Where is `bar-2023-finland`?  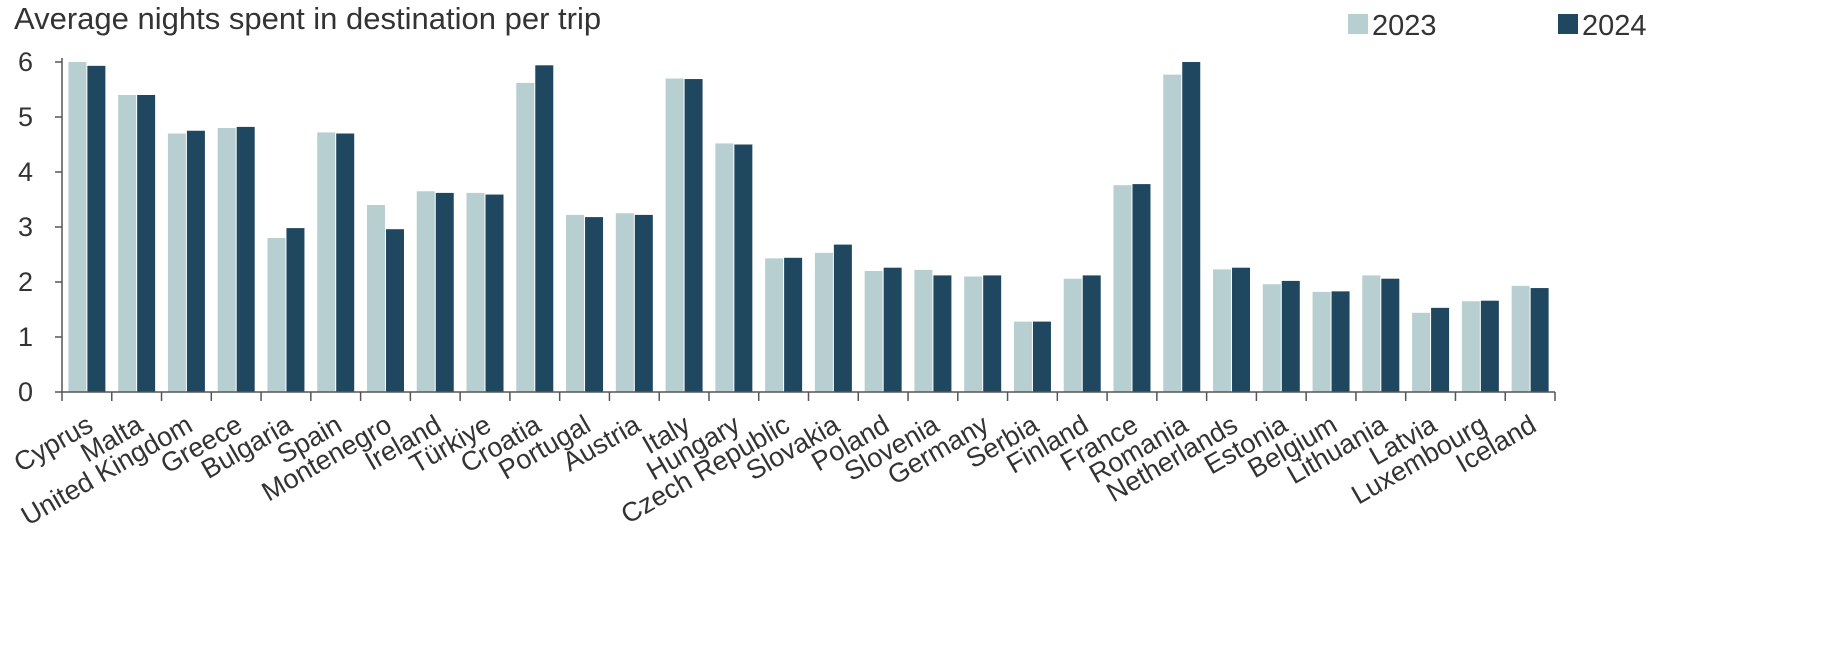
bar-2023-finland is located at coordinates (1072, 335).